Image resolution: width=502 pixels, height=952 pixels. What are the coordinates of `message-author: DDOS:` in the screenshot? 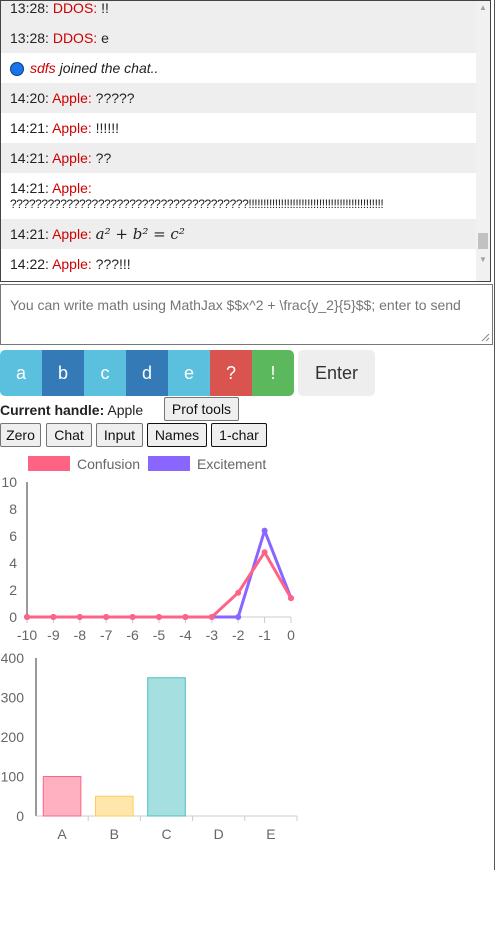 It's located at (75, 8).